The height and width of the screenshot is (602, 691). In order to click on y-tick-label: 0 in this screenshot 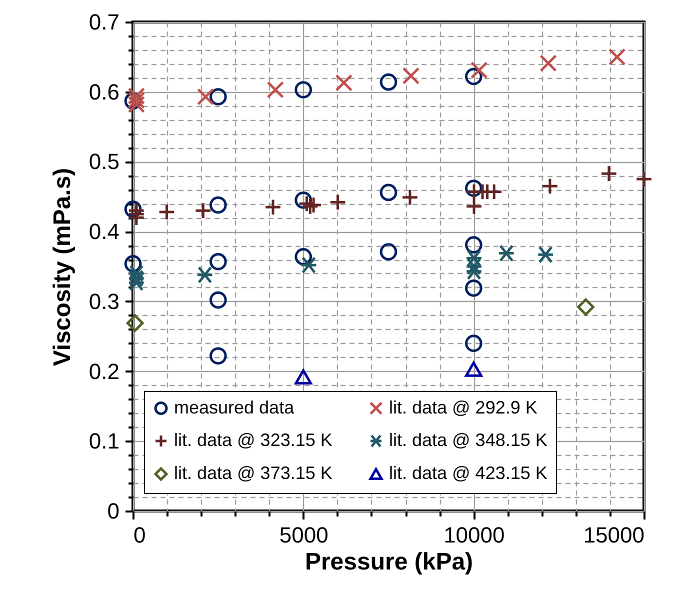, I will do `click(113, 511)`.